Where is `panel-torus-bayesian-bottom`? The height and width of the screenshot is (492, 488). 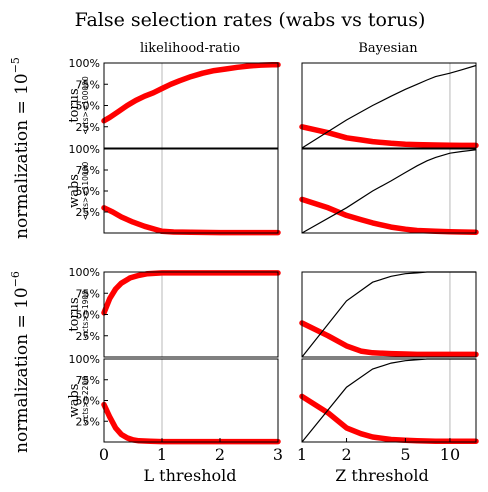 panel-torus-bayesian-bottom is located at coordinates (389, 314).